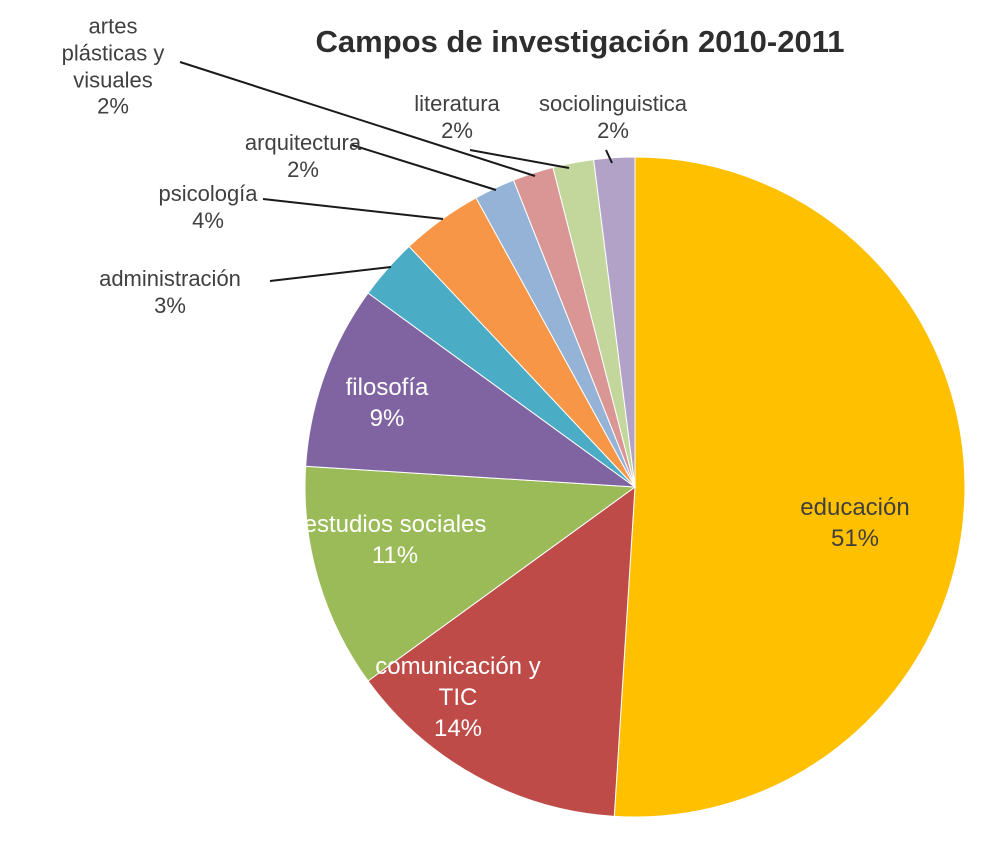  I want to click on slice-label-educacion: educación 51%, so click(854, 523).